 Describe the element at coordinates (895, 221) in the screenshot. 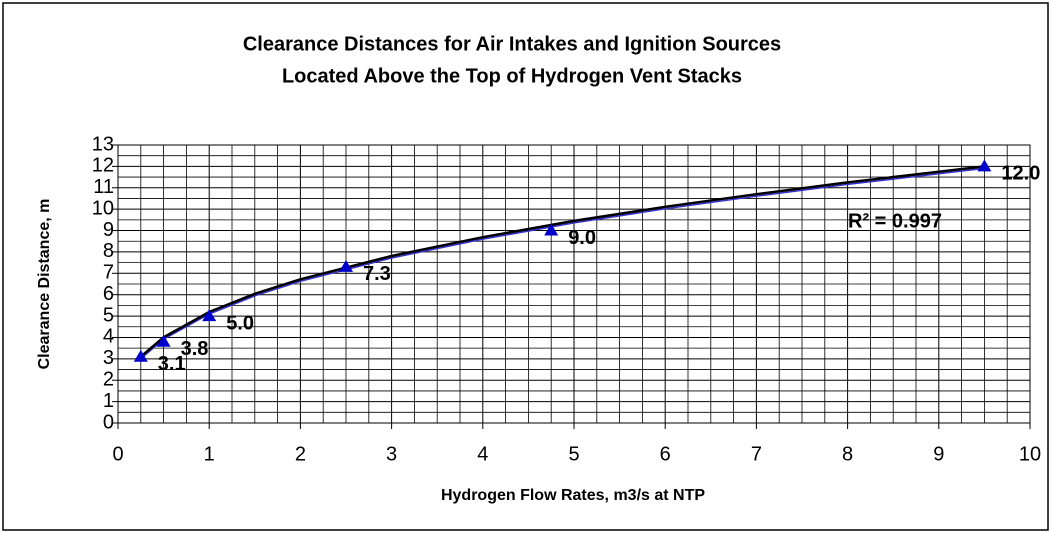

I see `annotation: R² = 0.997` at that location.